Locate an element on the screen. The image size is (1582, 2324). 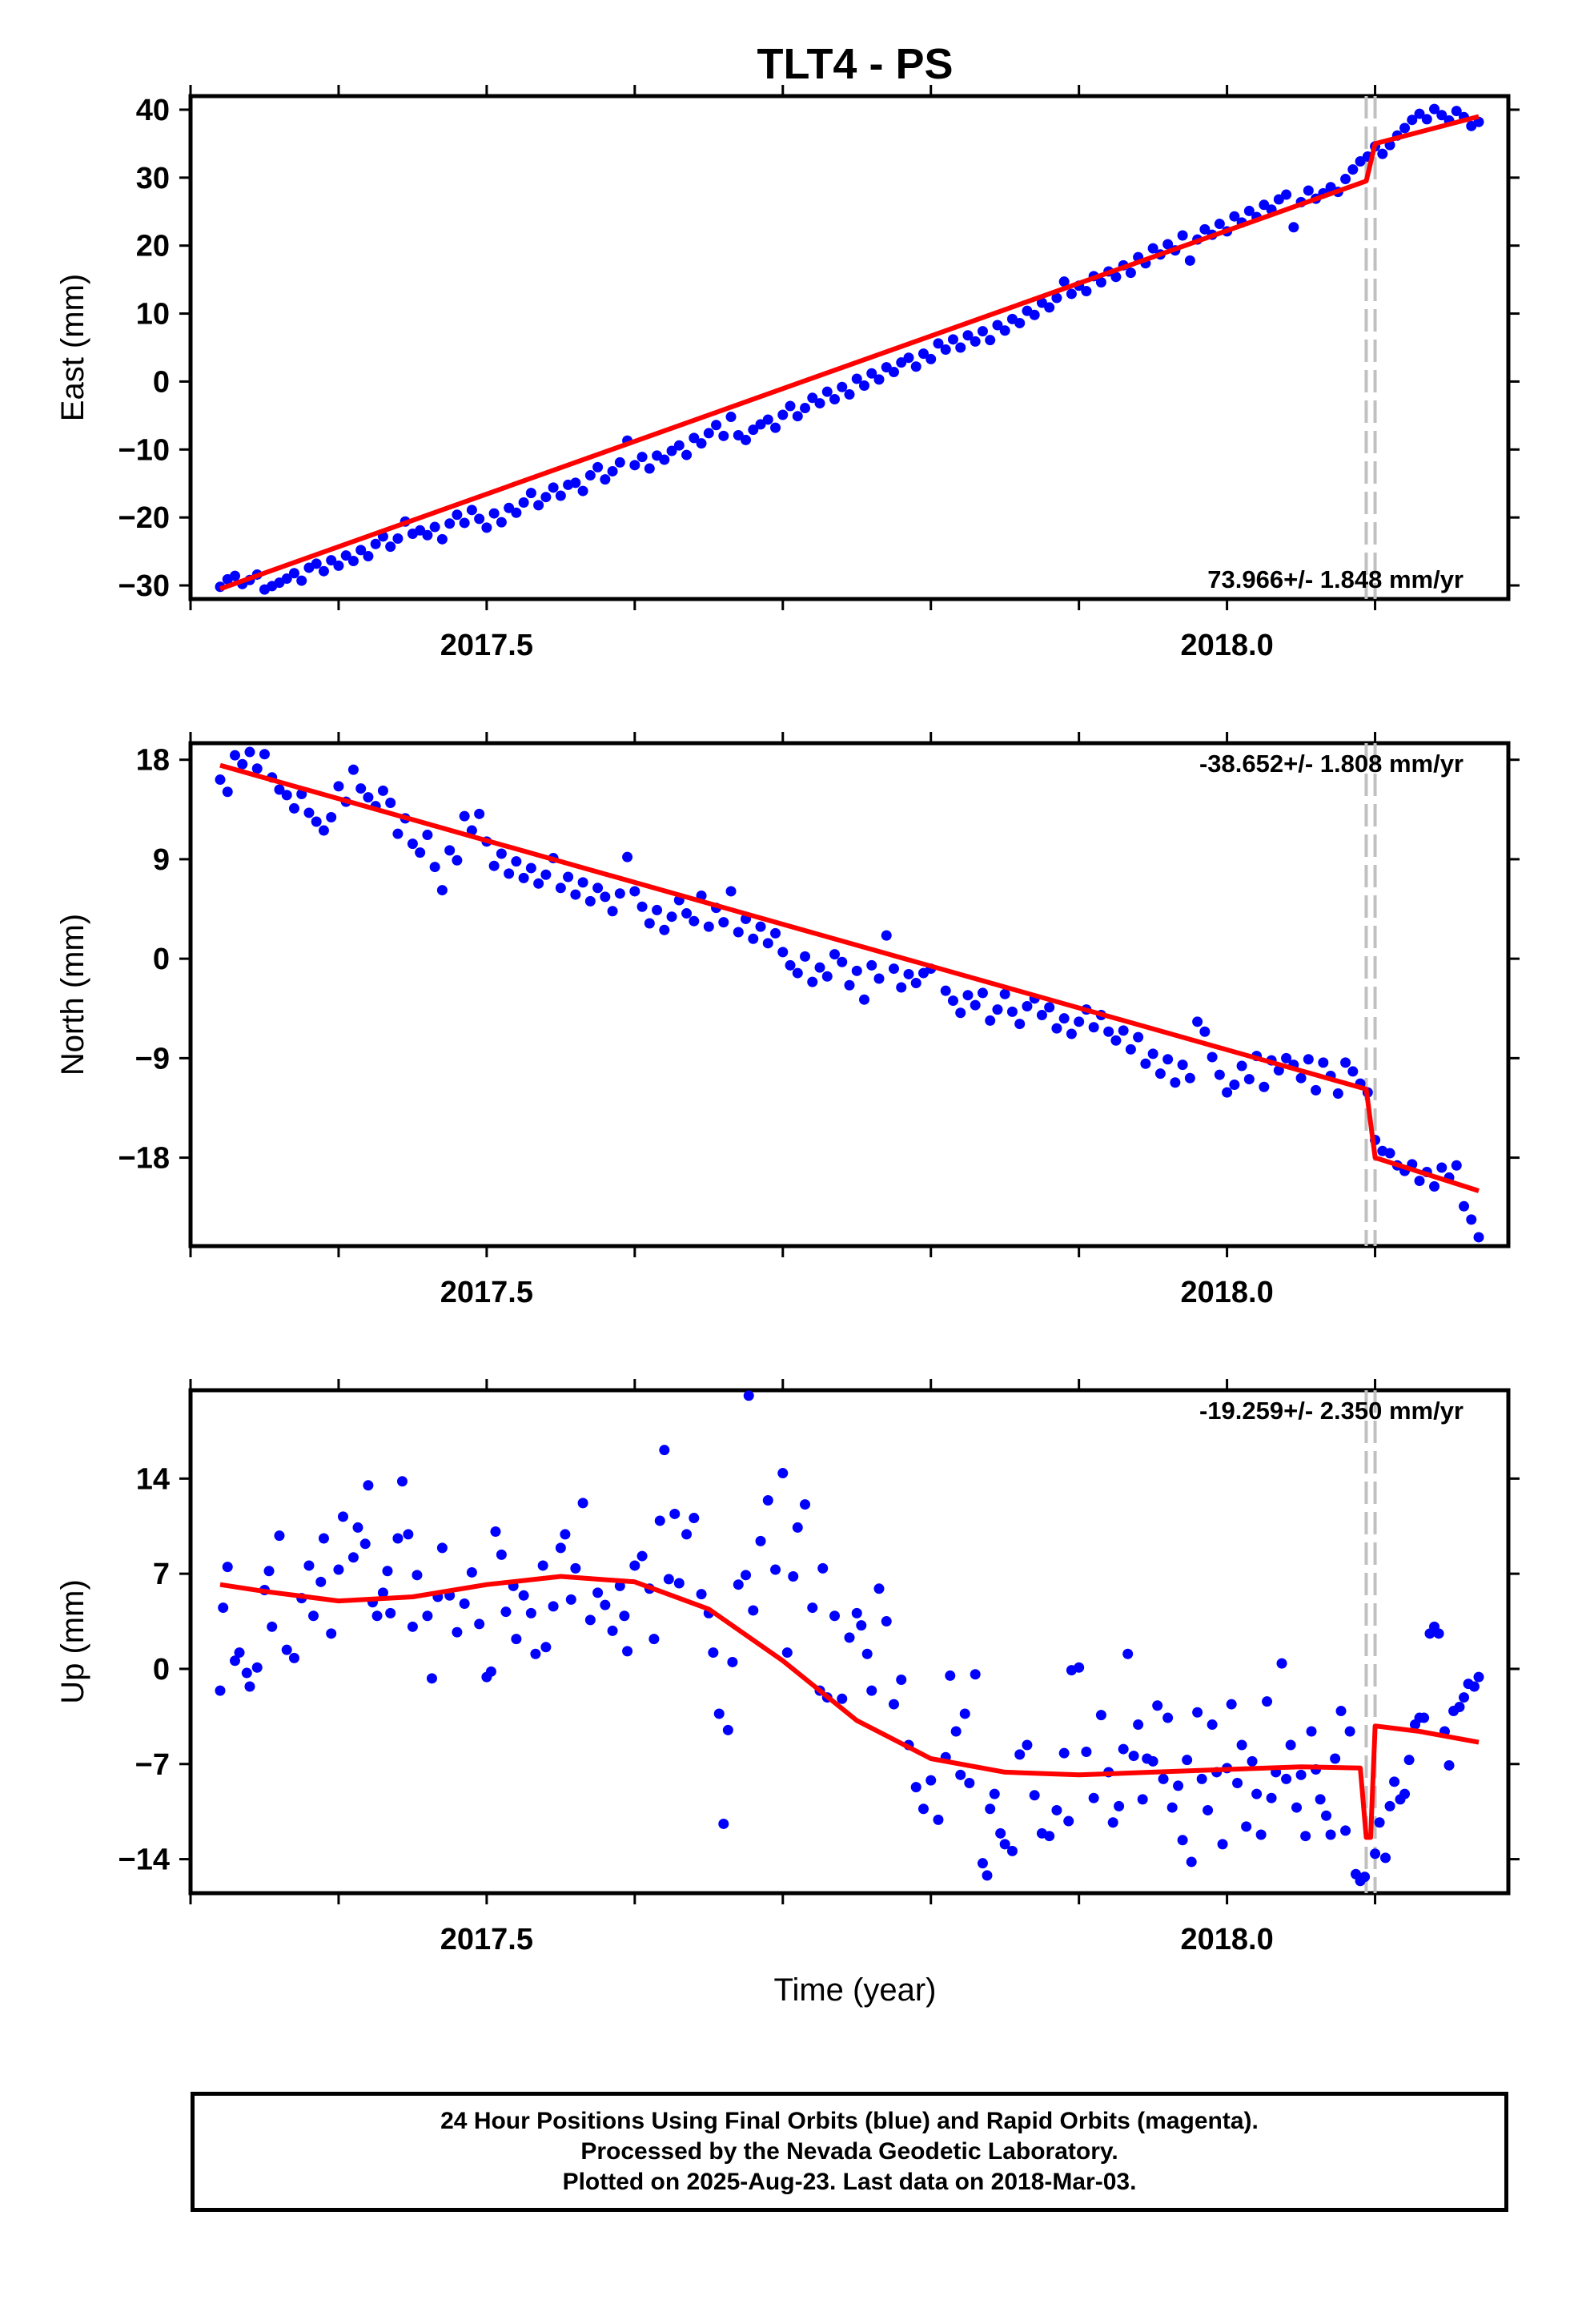
y-tick-label: 20 is located at coordinates (153, 246).